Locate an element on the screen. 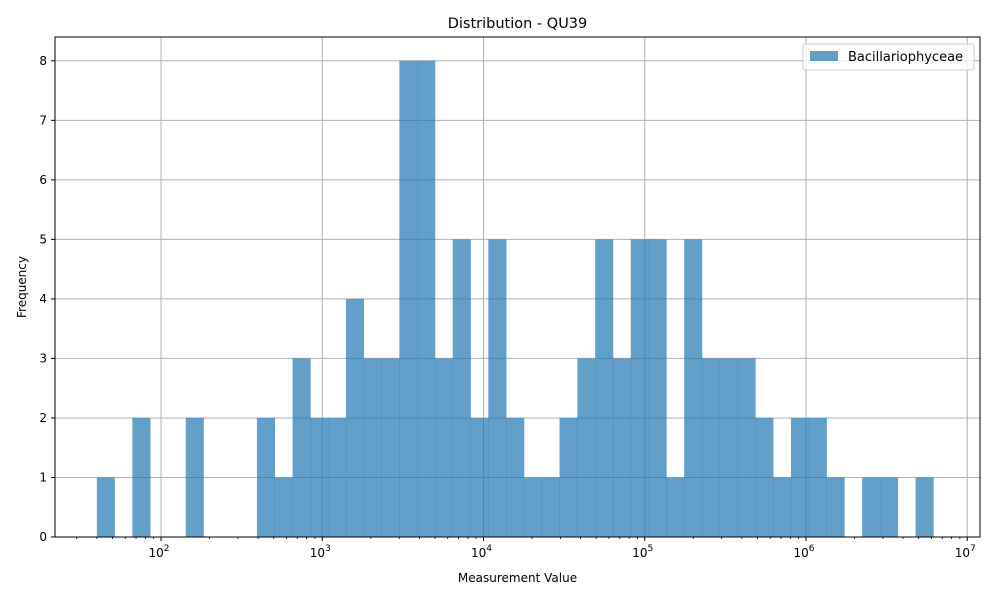 Image resolution: width=1000 pixels, height=600 pixels. x-tick-label: 10⁵ is located at coordinates (642, 552).